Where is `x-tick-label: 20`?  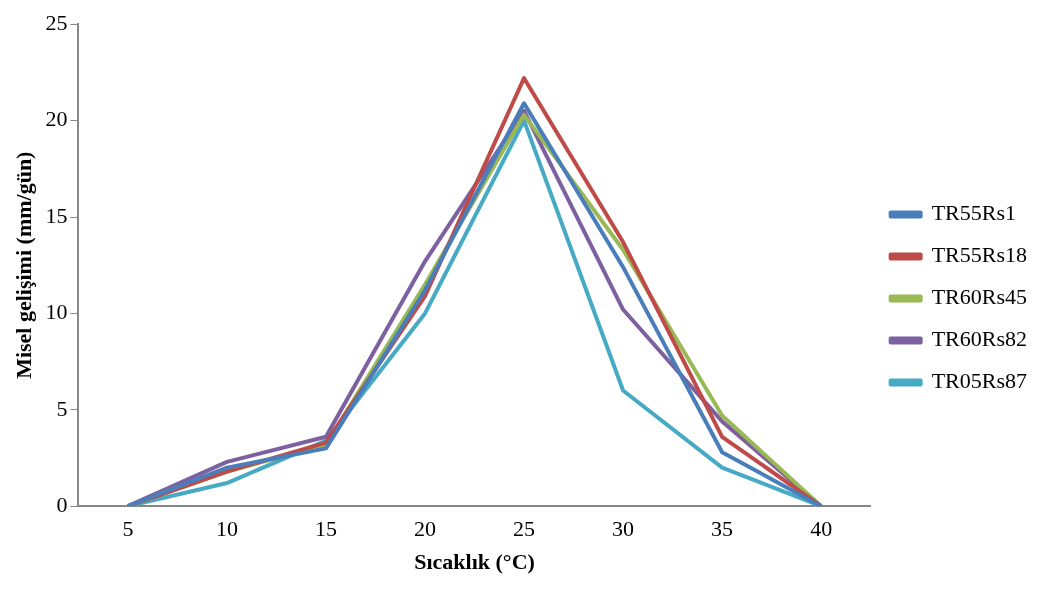
x-tick-label: 20 is located at coordinates (425, 529).